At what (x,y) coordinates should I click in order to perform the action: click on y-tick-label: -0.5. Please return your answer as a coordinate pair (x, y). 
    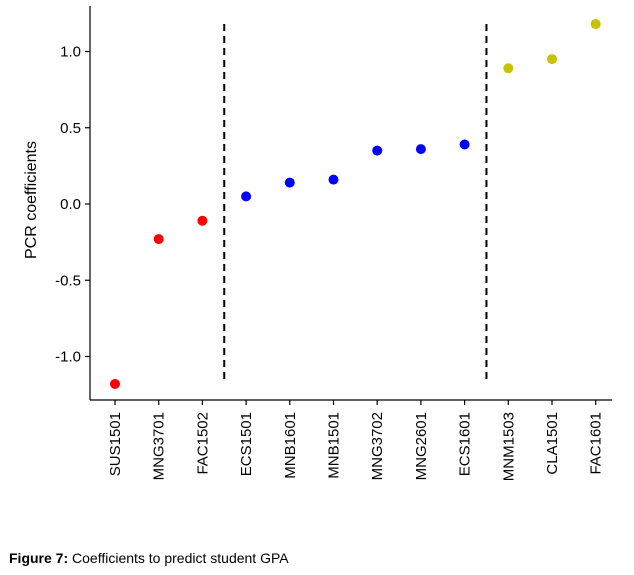
    Looking at the image, I should click on (68, 280).